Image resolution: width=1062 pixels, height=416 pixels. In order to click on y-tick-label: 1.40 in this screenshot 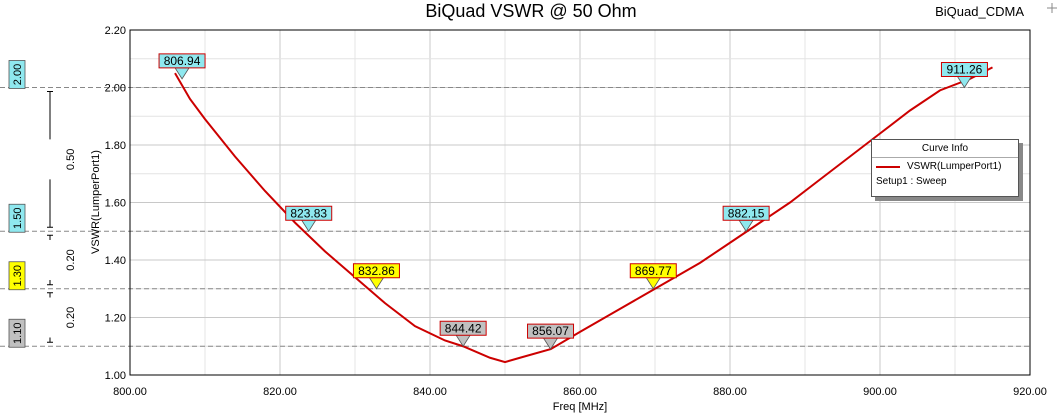, I will do `click(115, 261)`.